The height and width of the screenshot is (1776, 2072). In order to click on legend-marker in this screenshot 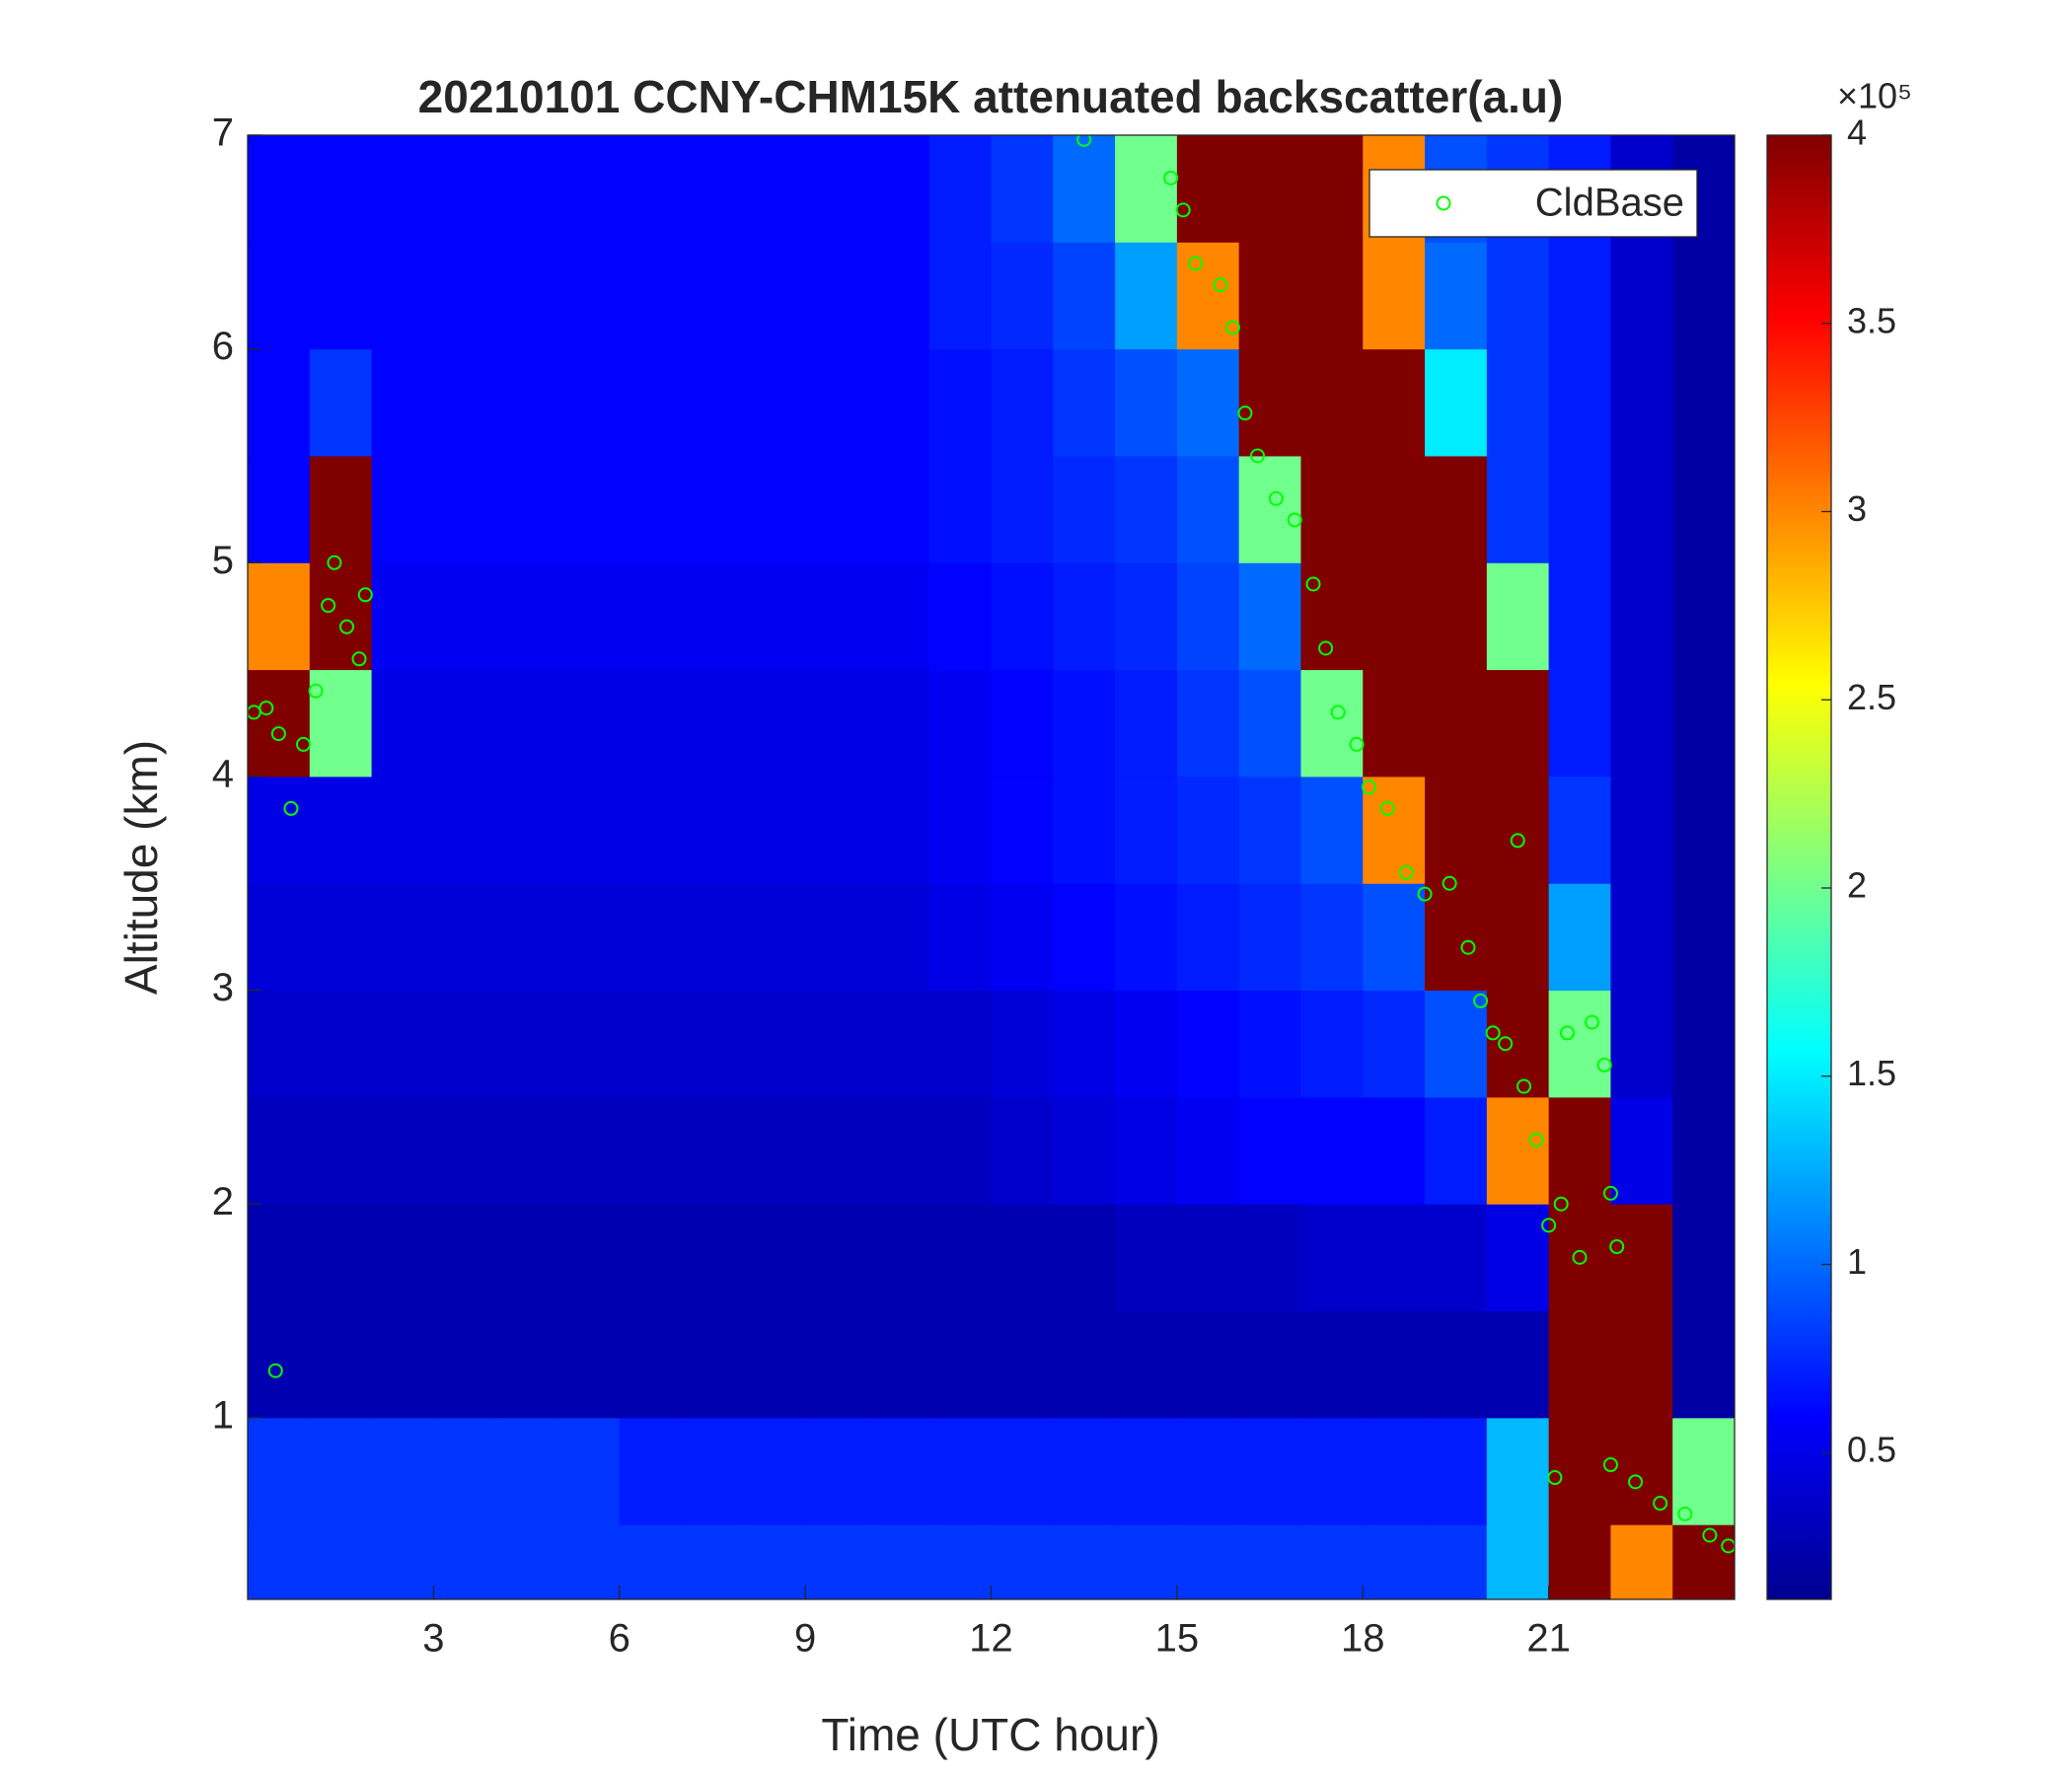, I will do `click(1444, 203)`.